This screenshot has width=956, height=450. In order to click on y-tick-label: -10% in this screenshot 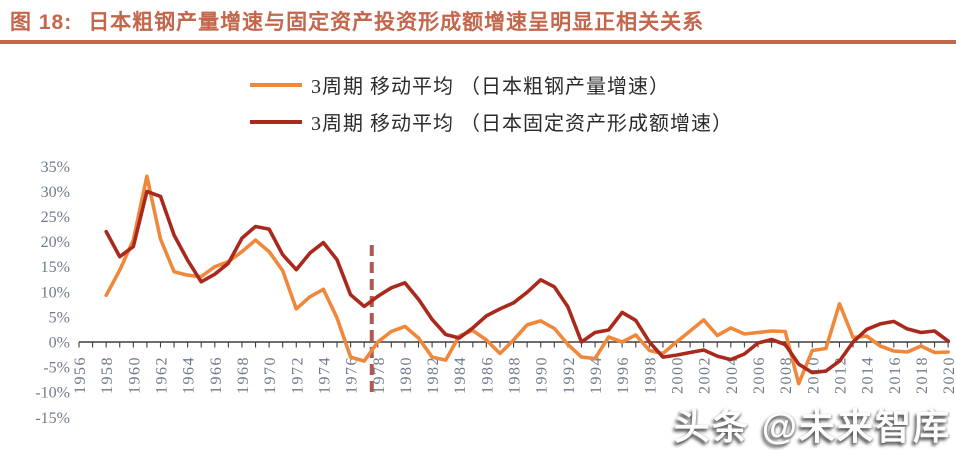, I will do `click(52, 393)`.